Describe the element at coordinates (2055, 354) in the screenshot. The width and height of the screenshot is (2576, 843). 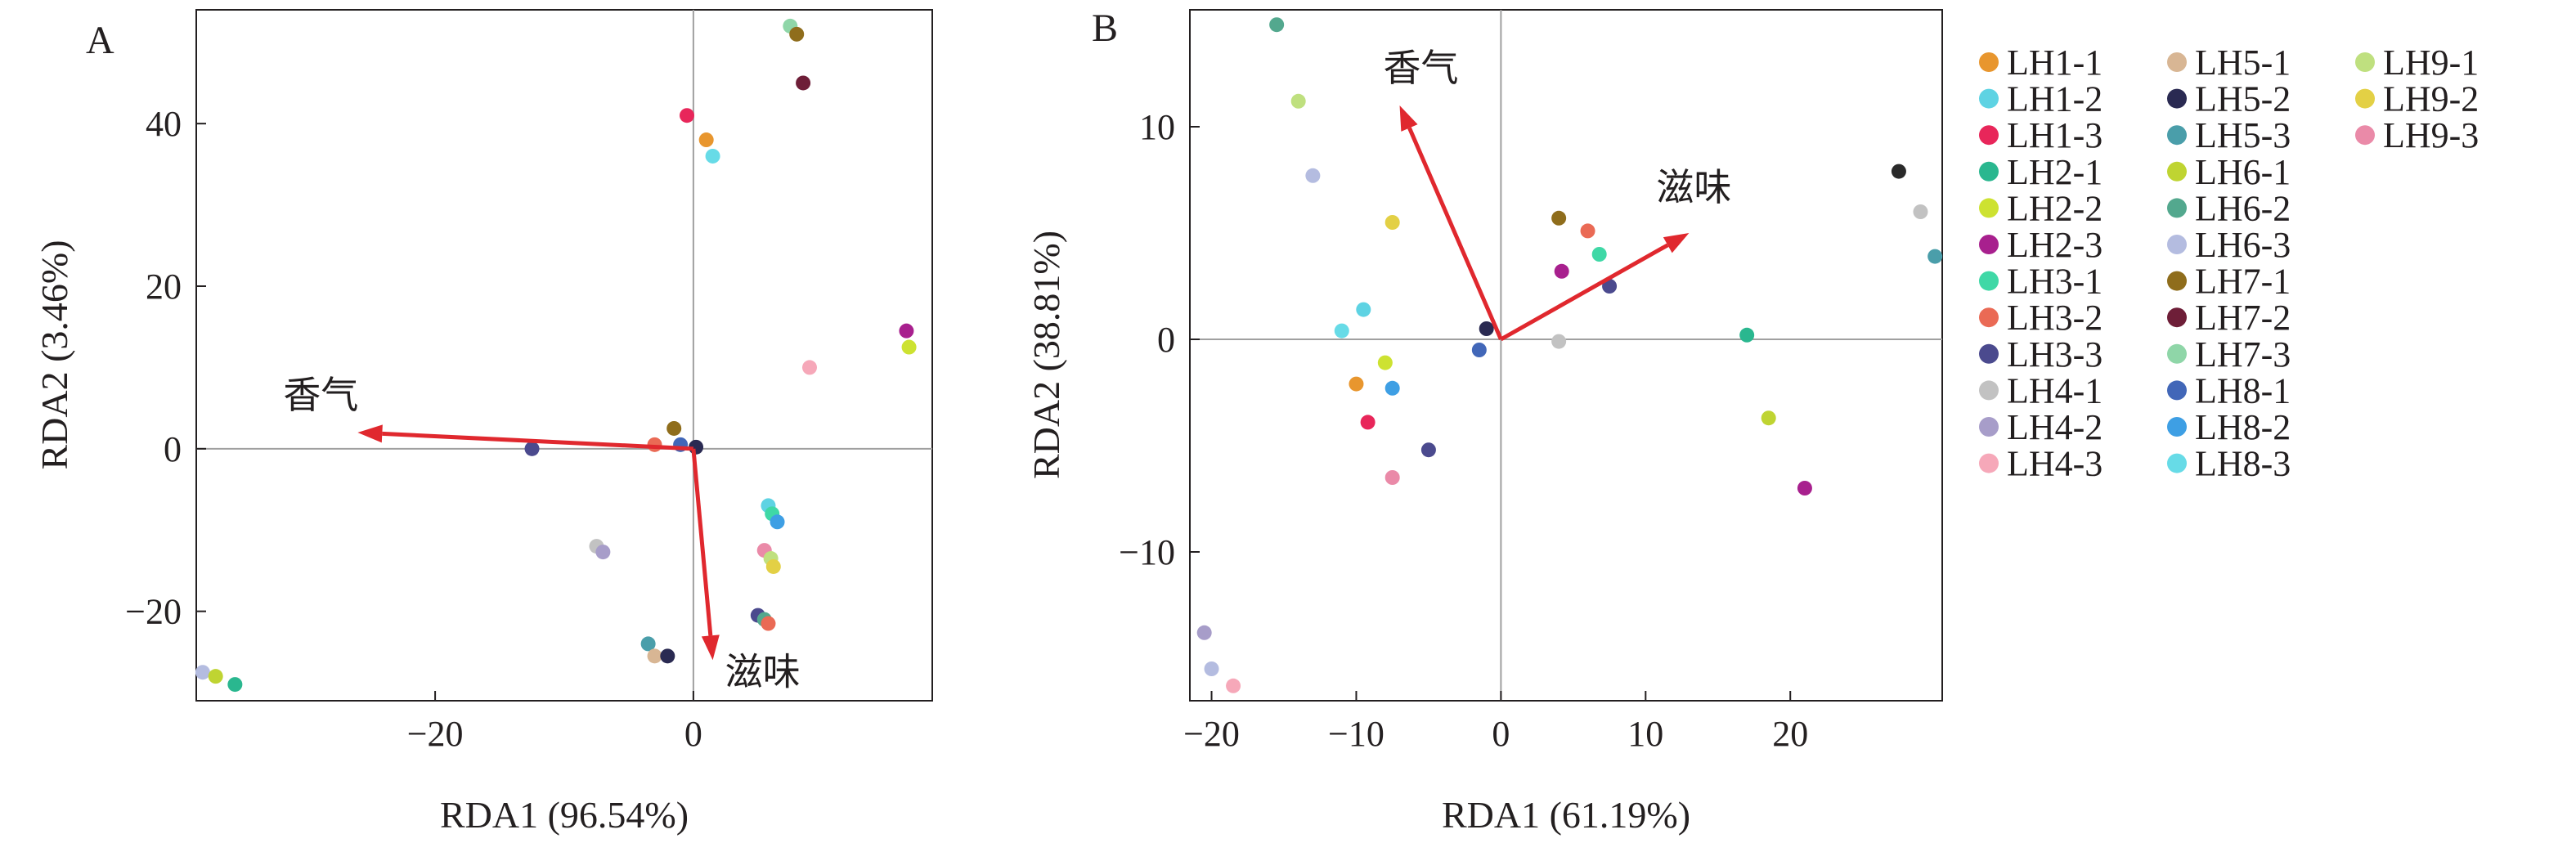
I see `legend-label: LH3-3` at that location.